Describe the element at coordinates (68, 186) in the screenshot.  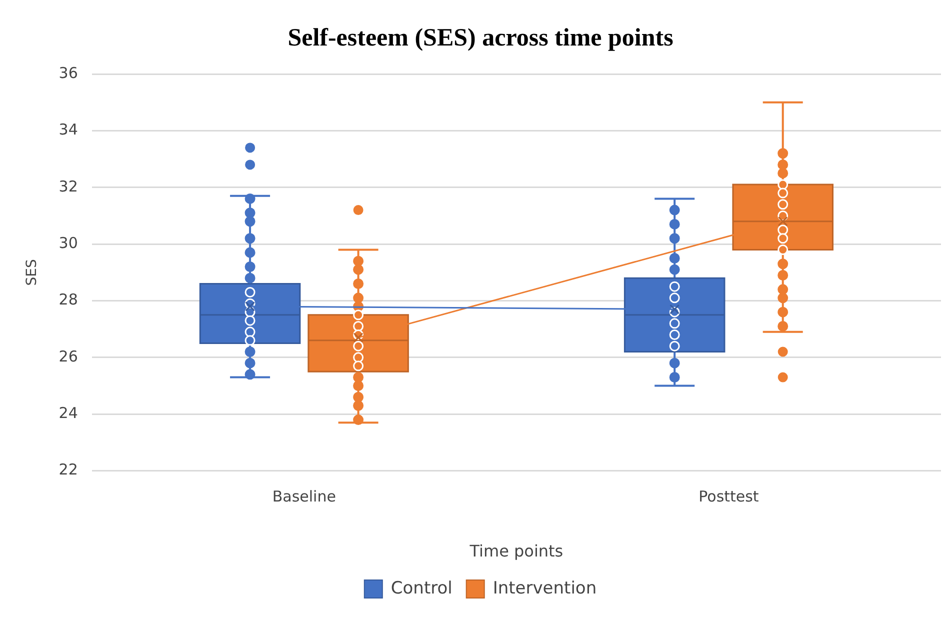
I see `y-tick-label: 32` at that location.